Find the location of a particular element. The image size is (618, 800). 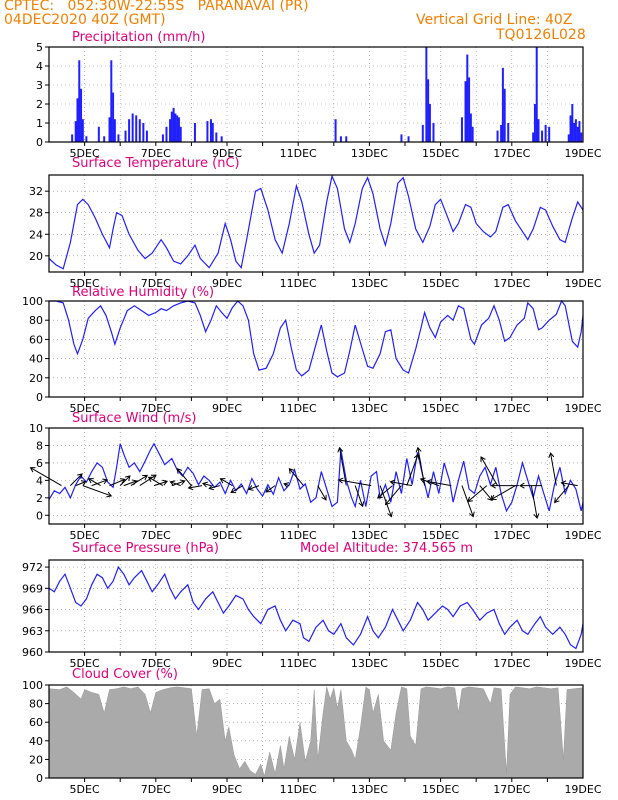

y-tick-label: 0 is located at coordinates (39, 778).